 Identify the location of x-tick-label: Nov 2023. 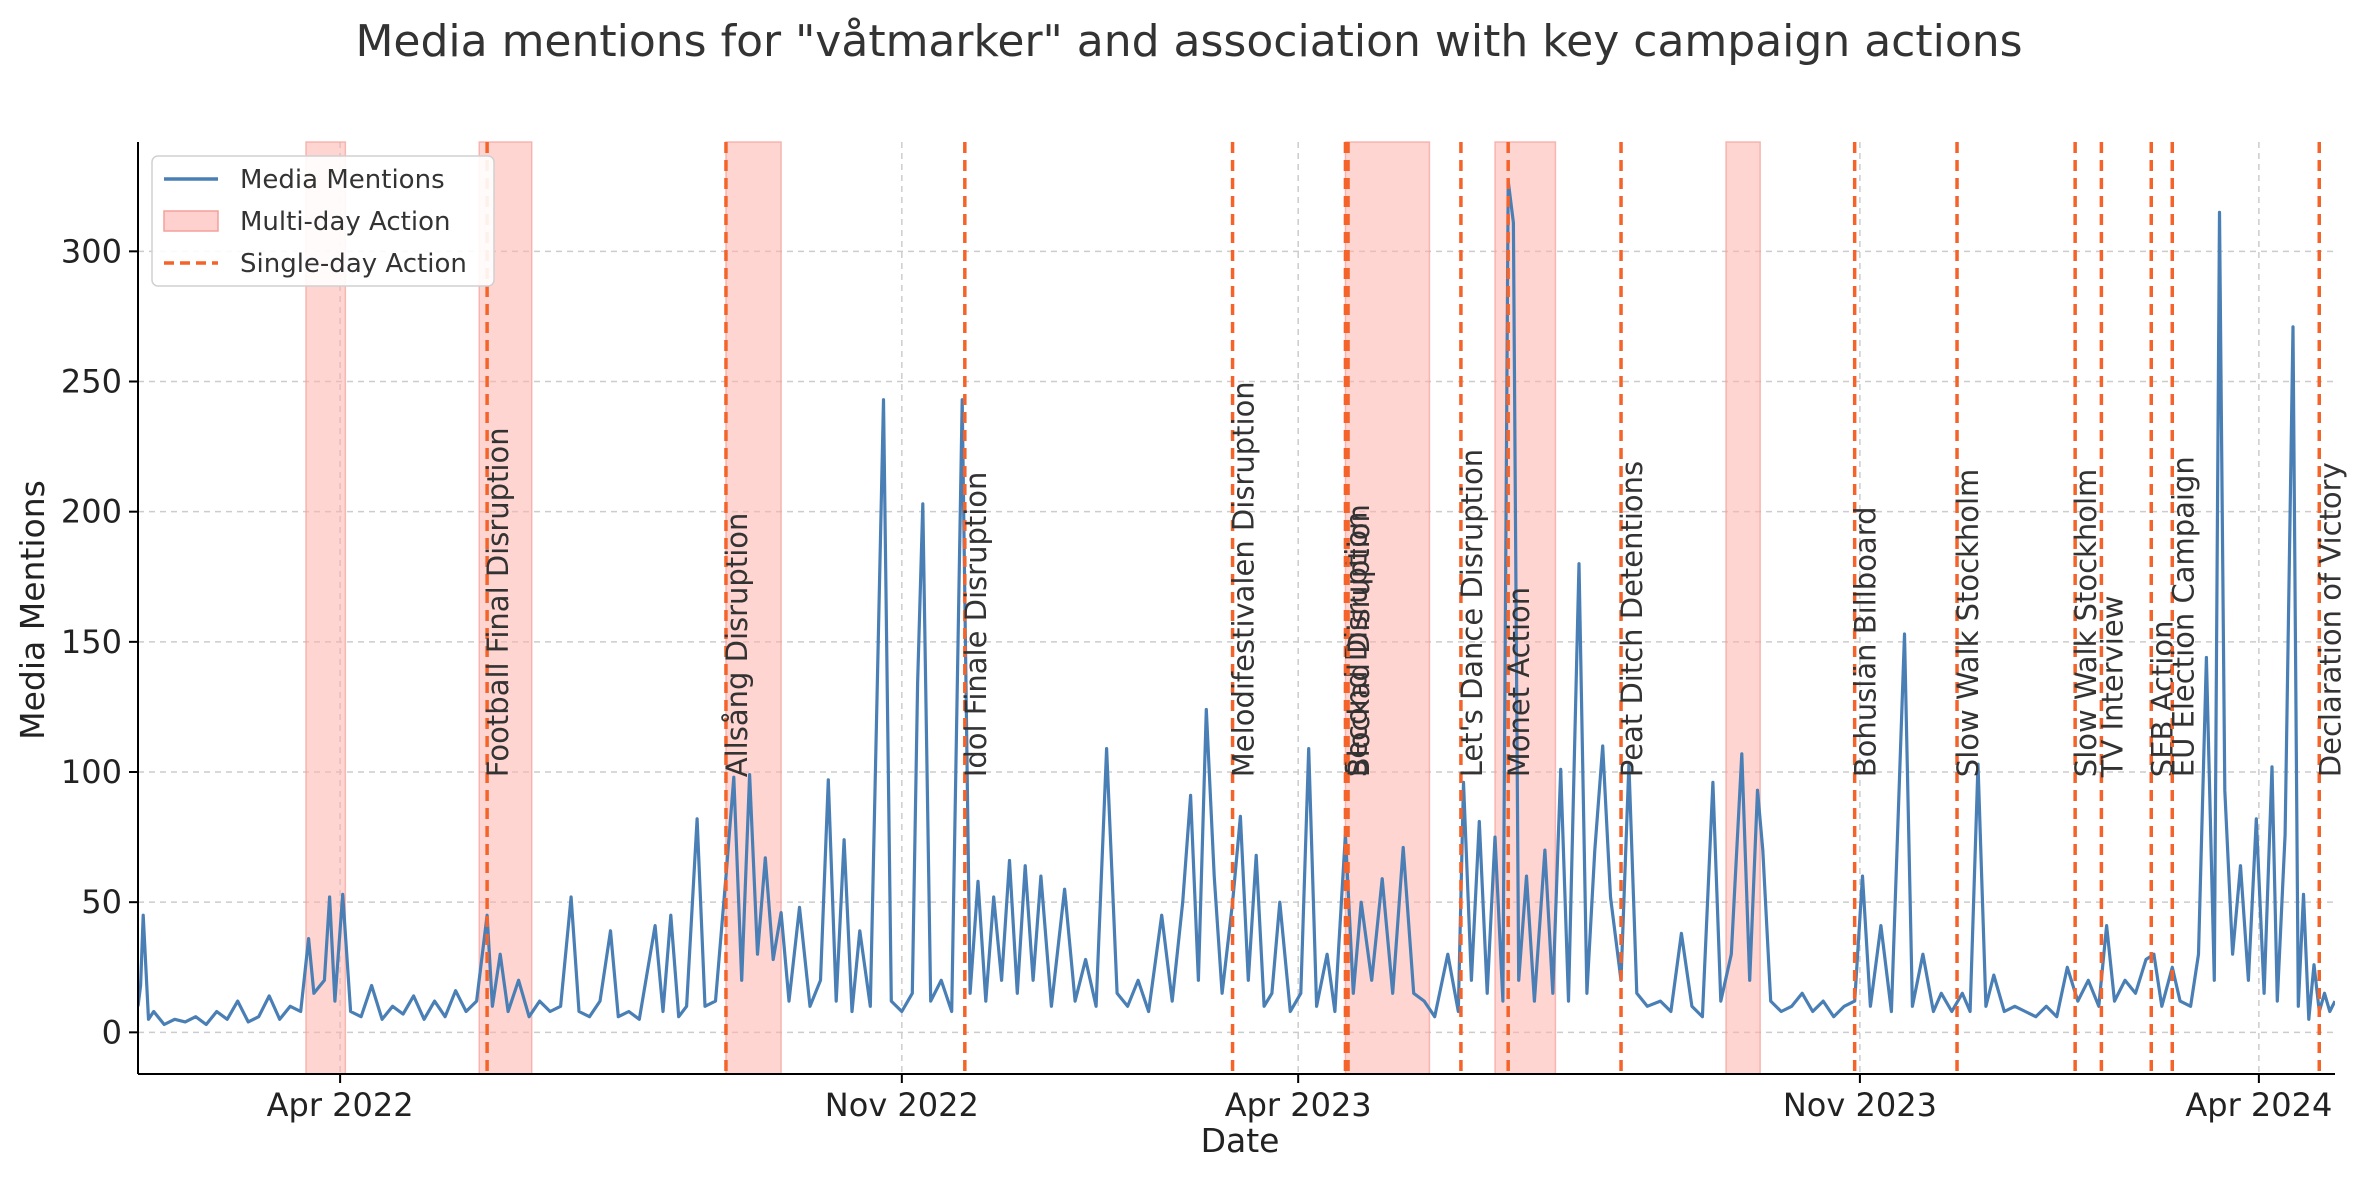
(1860, 1105).